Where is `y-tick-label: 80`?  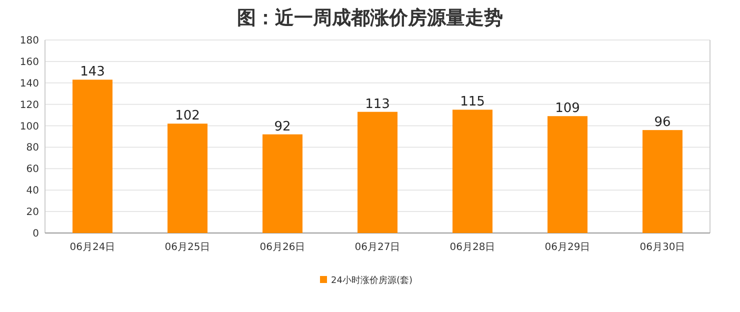 y-tick-label: 80 is located at coordinates (32, 148).